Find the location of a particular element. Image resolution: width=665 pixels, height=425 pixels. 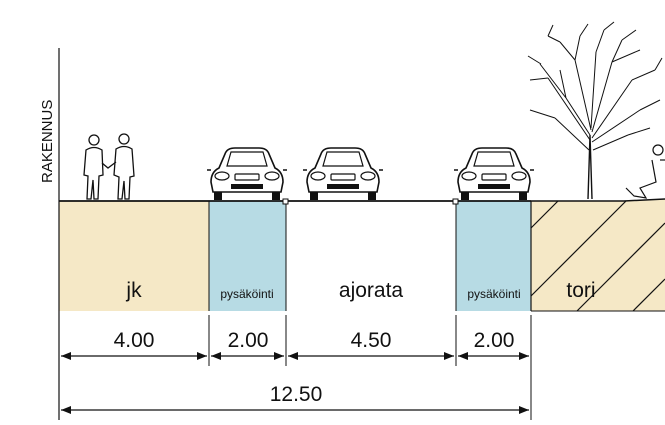

seated-person-icon is located at coordinates (645, 171).